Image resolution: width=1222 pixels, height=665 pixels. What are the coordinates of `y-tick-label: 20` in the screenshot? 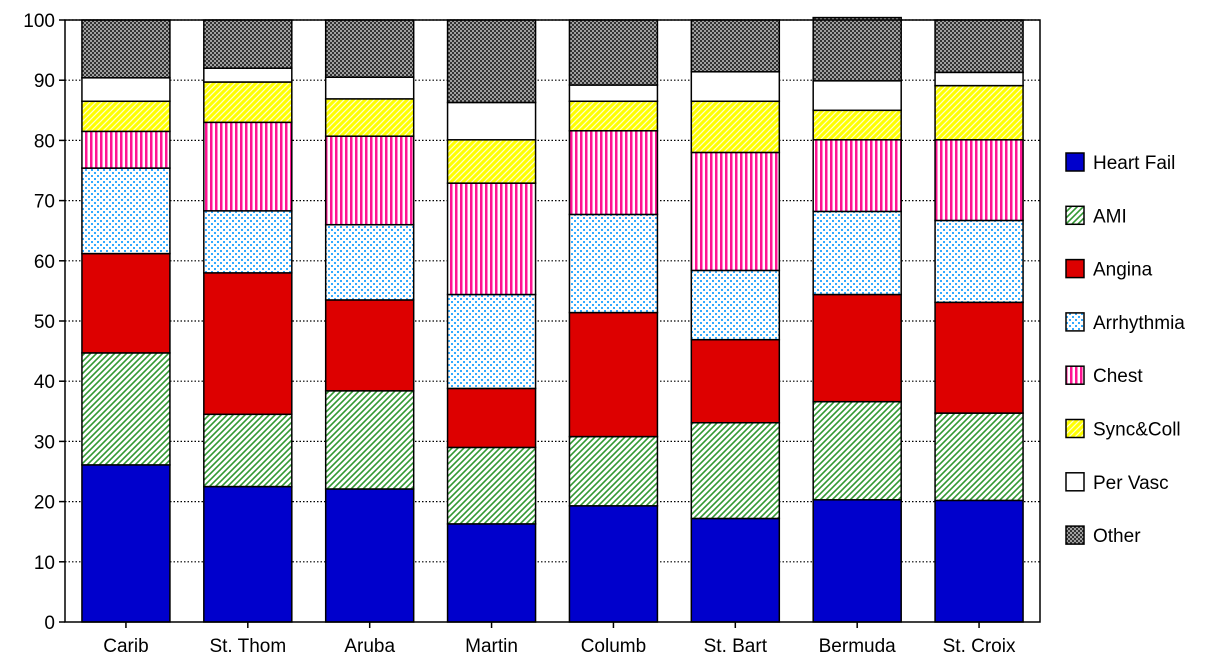 It's located at (44, 503).